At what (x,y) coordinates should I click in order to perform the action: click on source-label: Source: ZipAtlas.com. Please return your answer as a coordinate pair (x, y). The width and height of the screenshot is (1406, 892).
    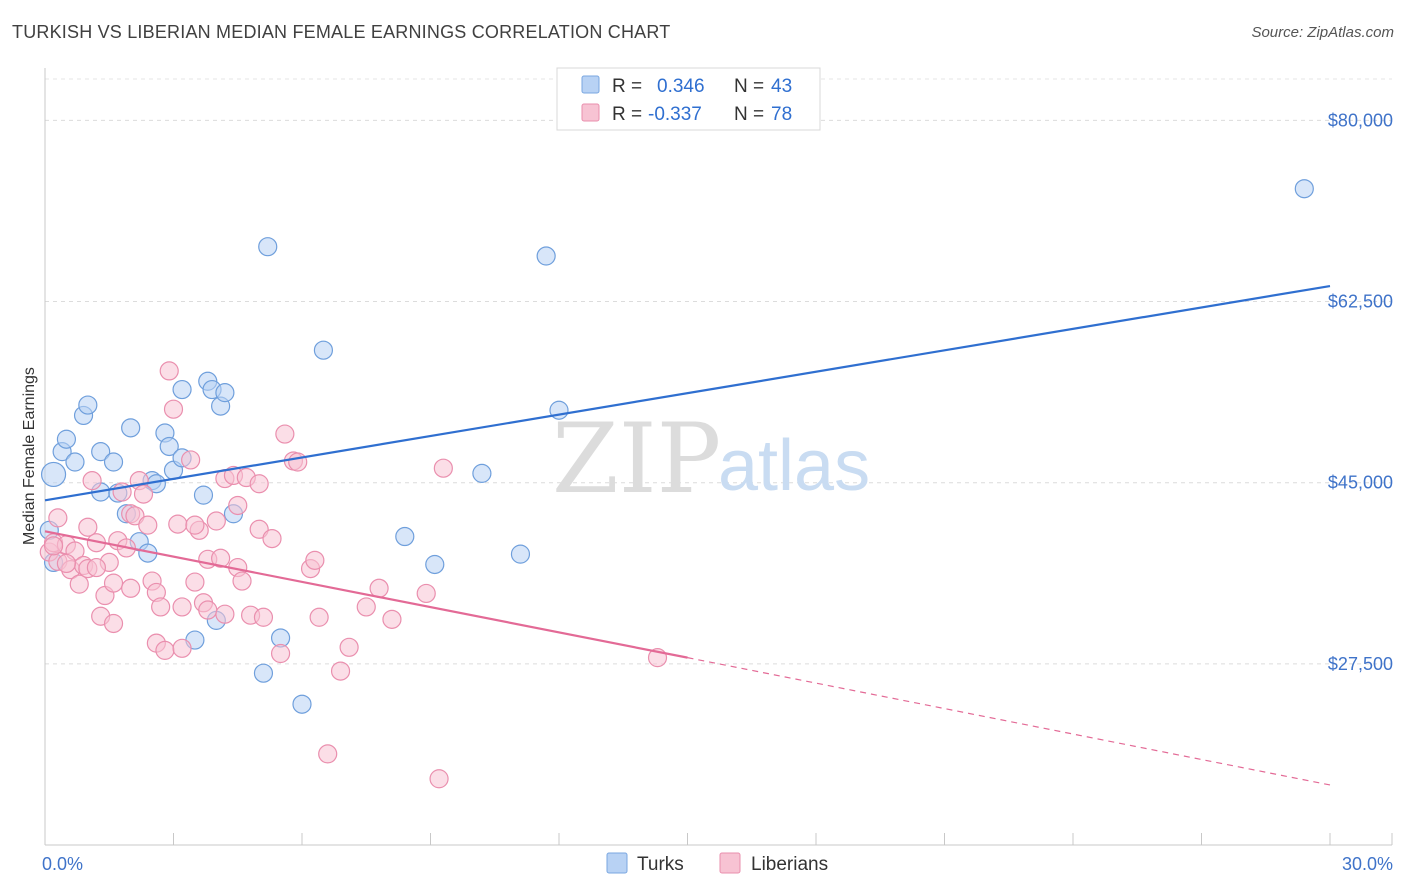
    Looking at the image, I should click on (1322, 32).